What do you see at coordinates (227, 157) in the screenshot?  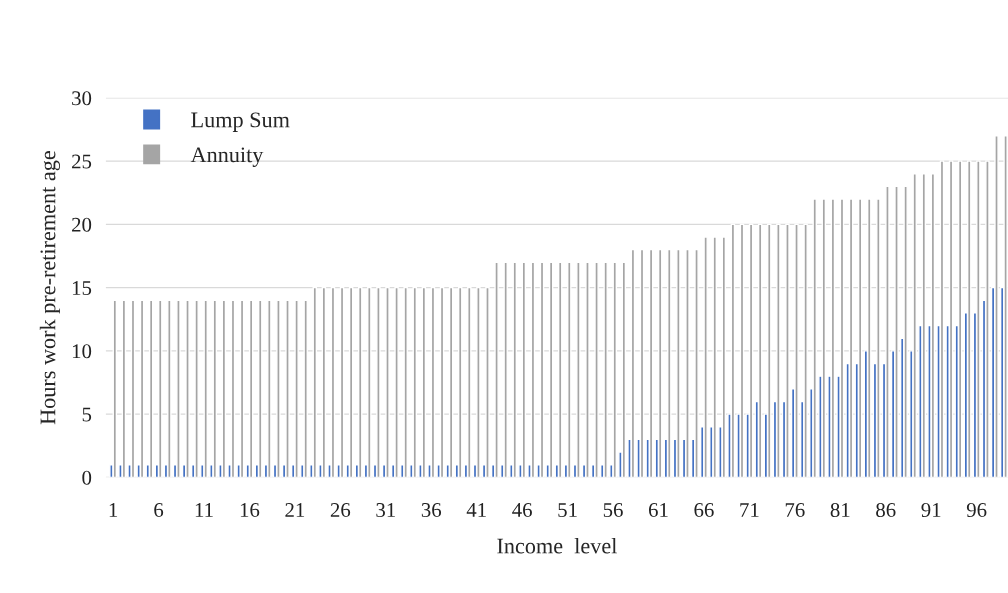 I see `legend-label: Annuity` at bounding box center [227, 157].